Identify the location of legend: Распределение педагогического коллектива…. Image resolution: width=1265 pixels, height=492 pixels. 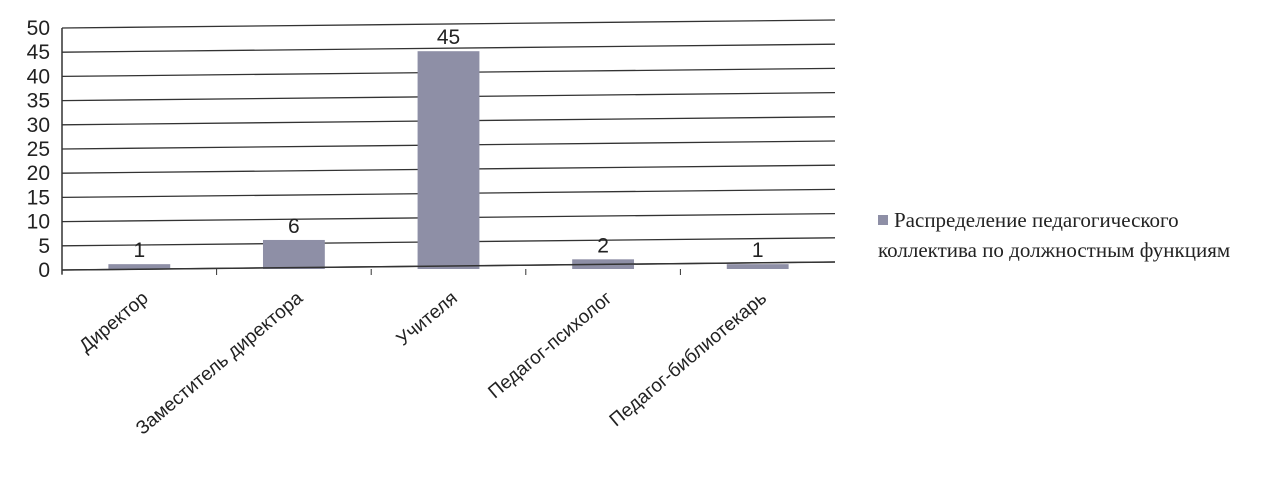
(1070, 235).